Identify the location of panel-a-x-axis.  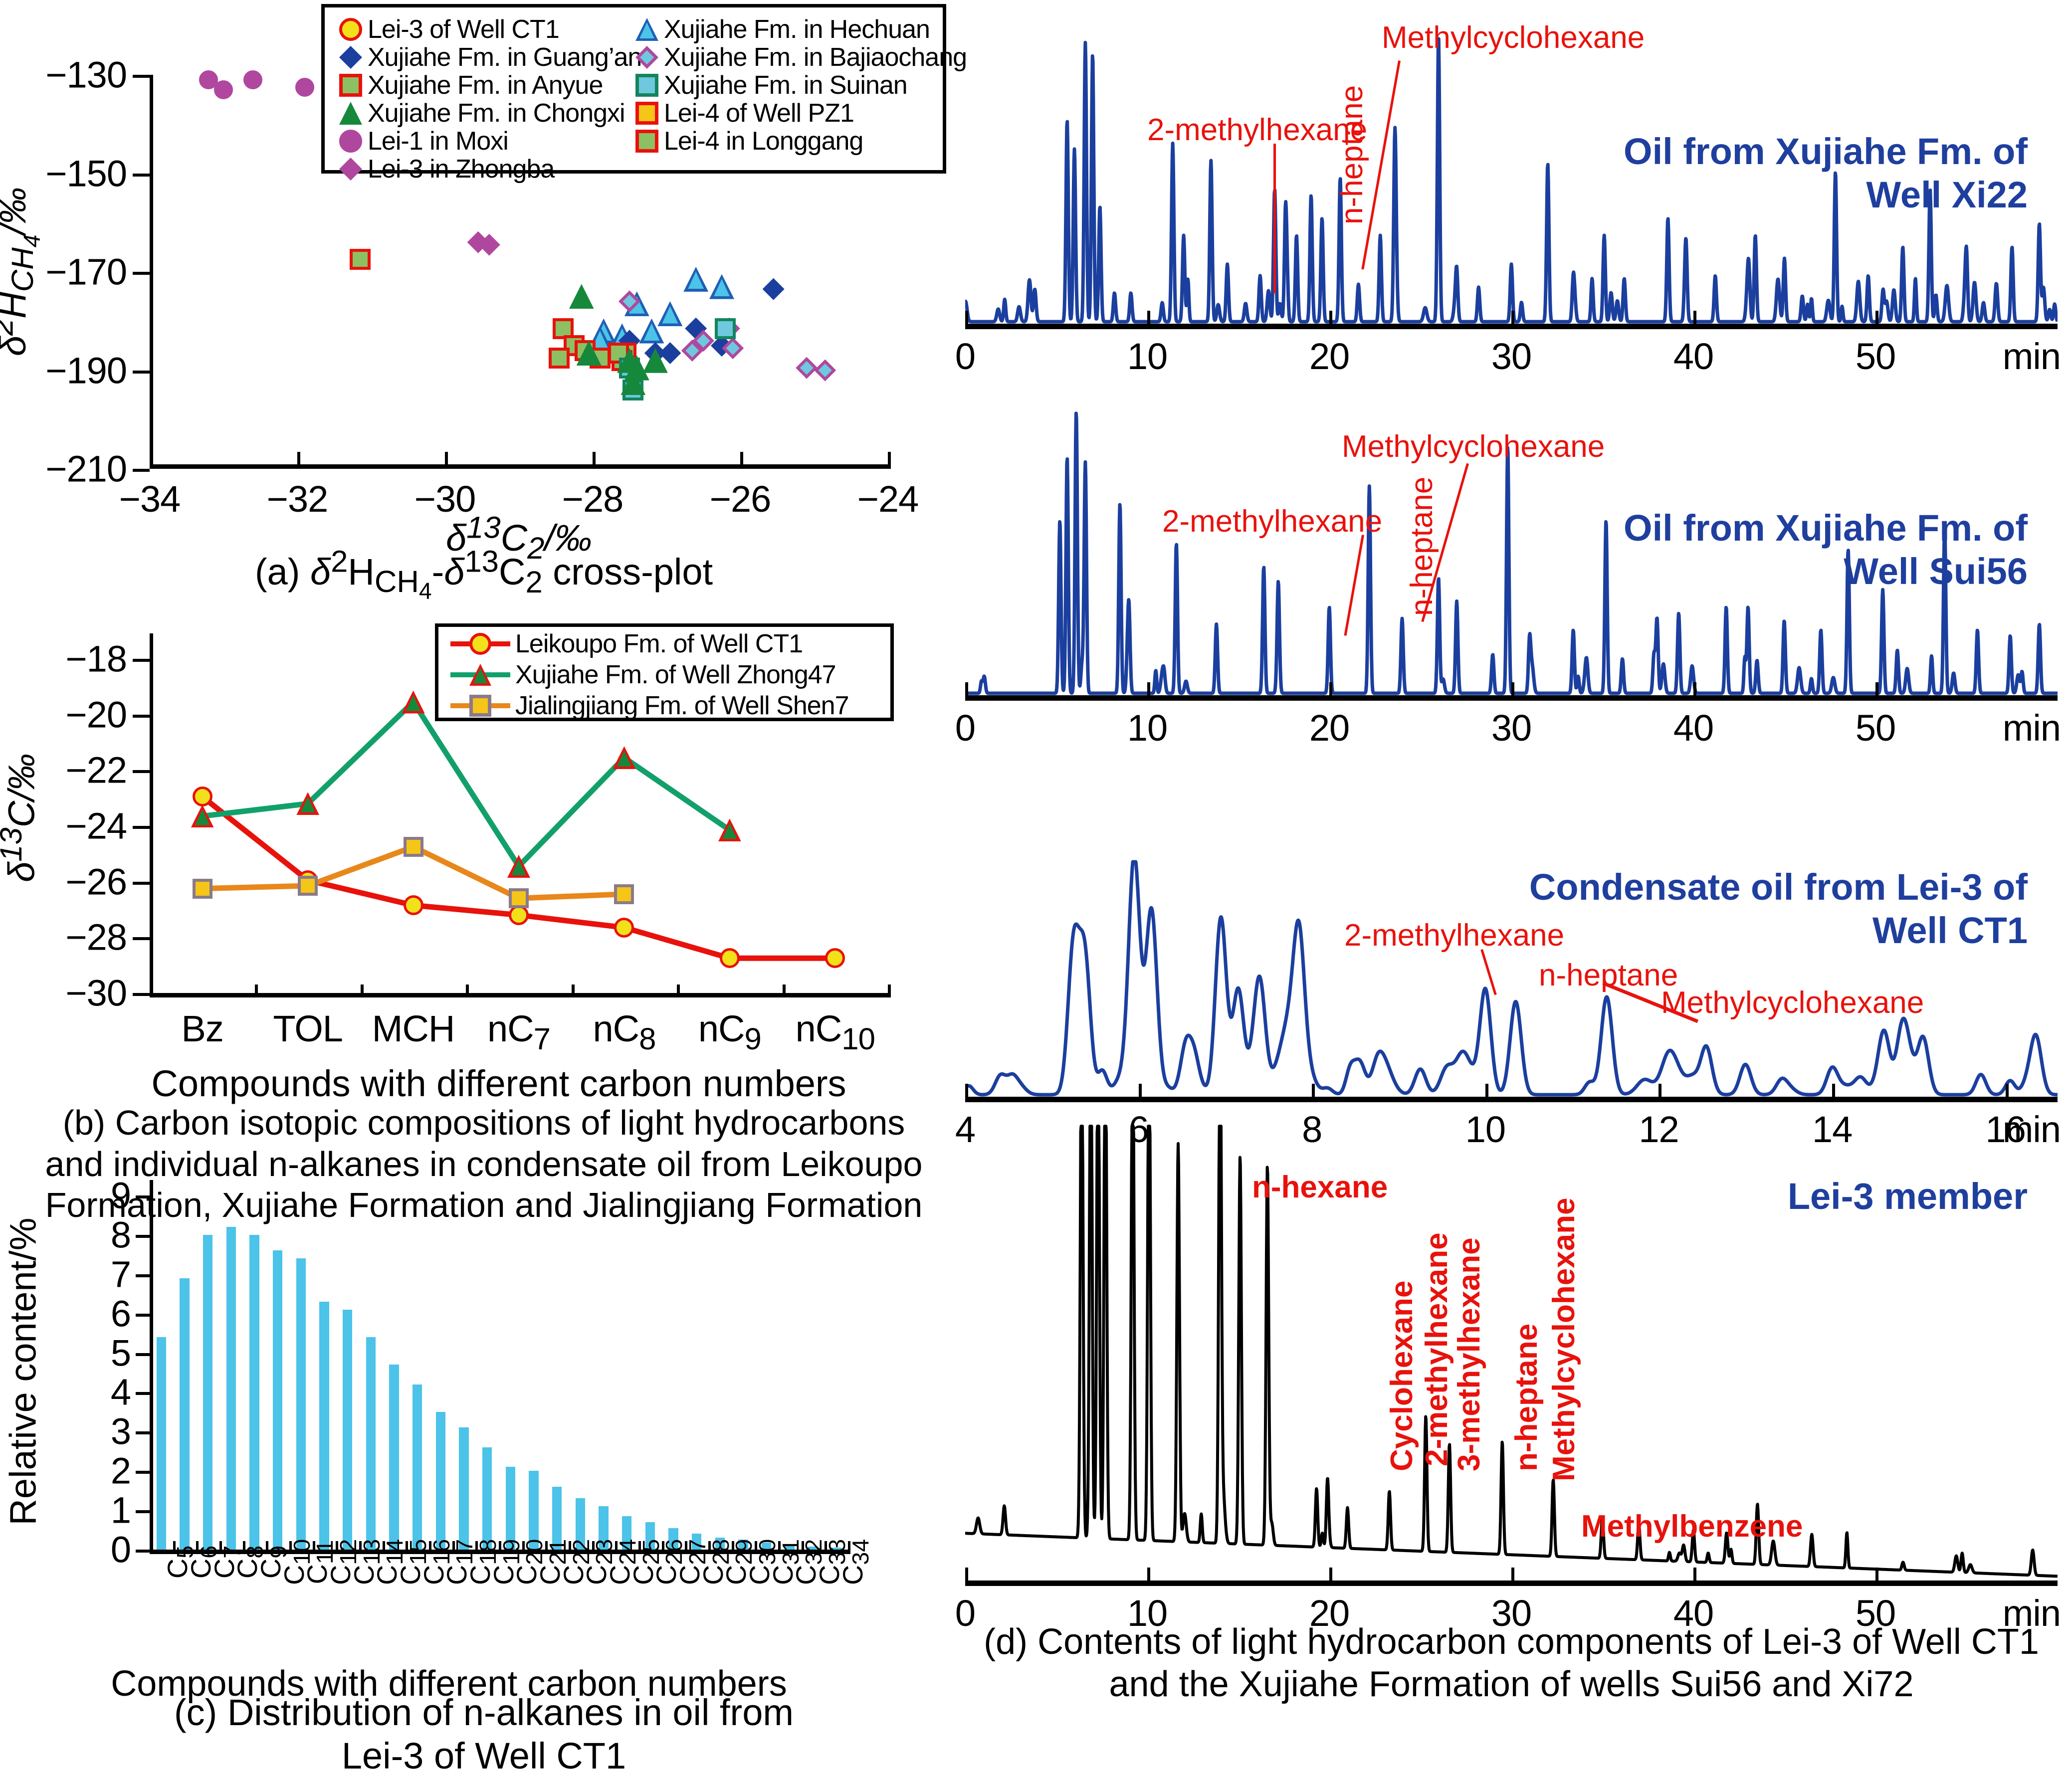
(519, 466).